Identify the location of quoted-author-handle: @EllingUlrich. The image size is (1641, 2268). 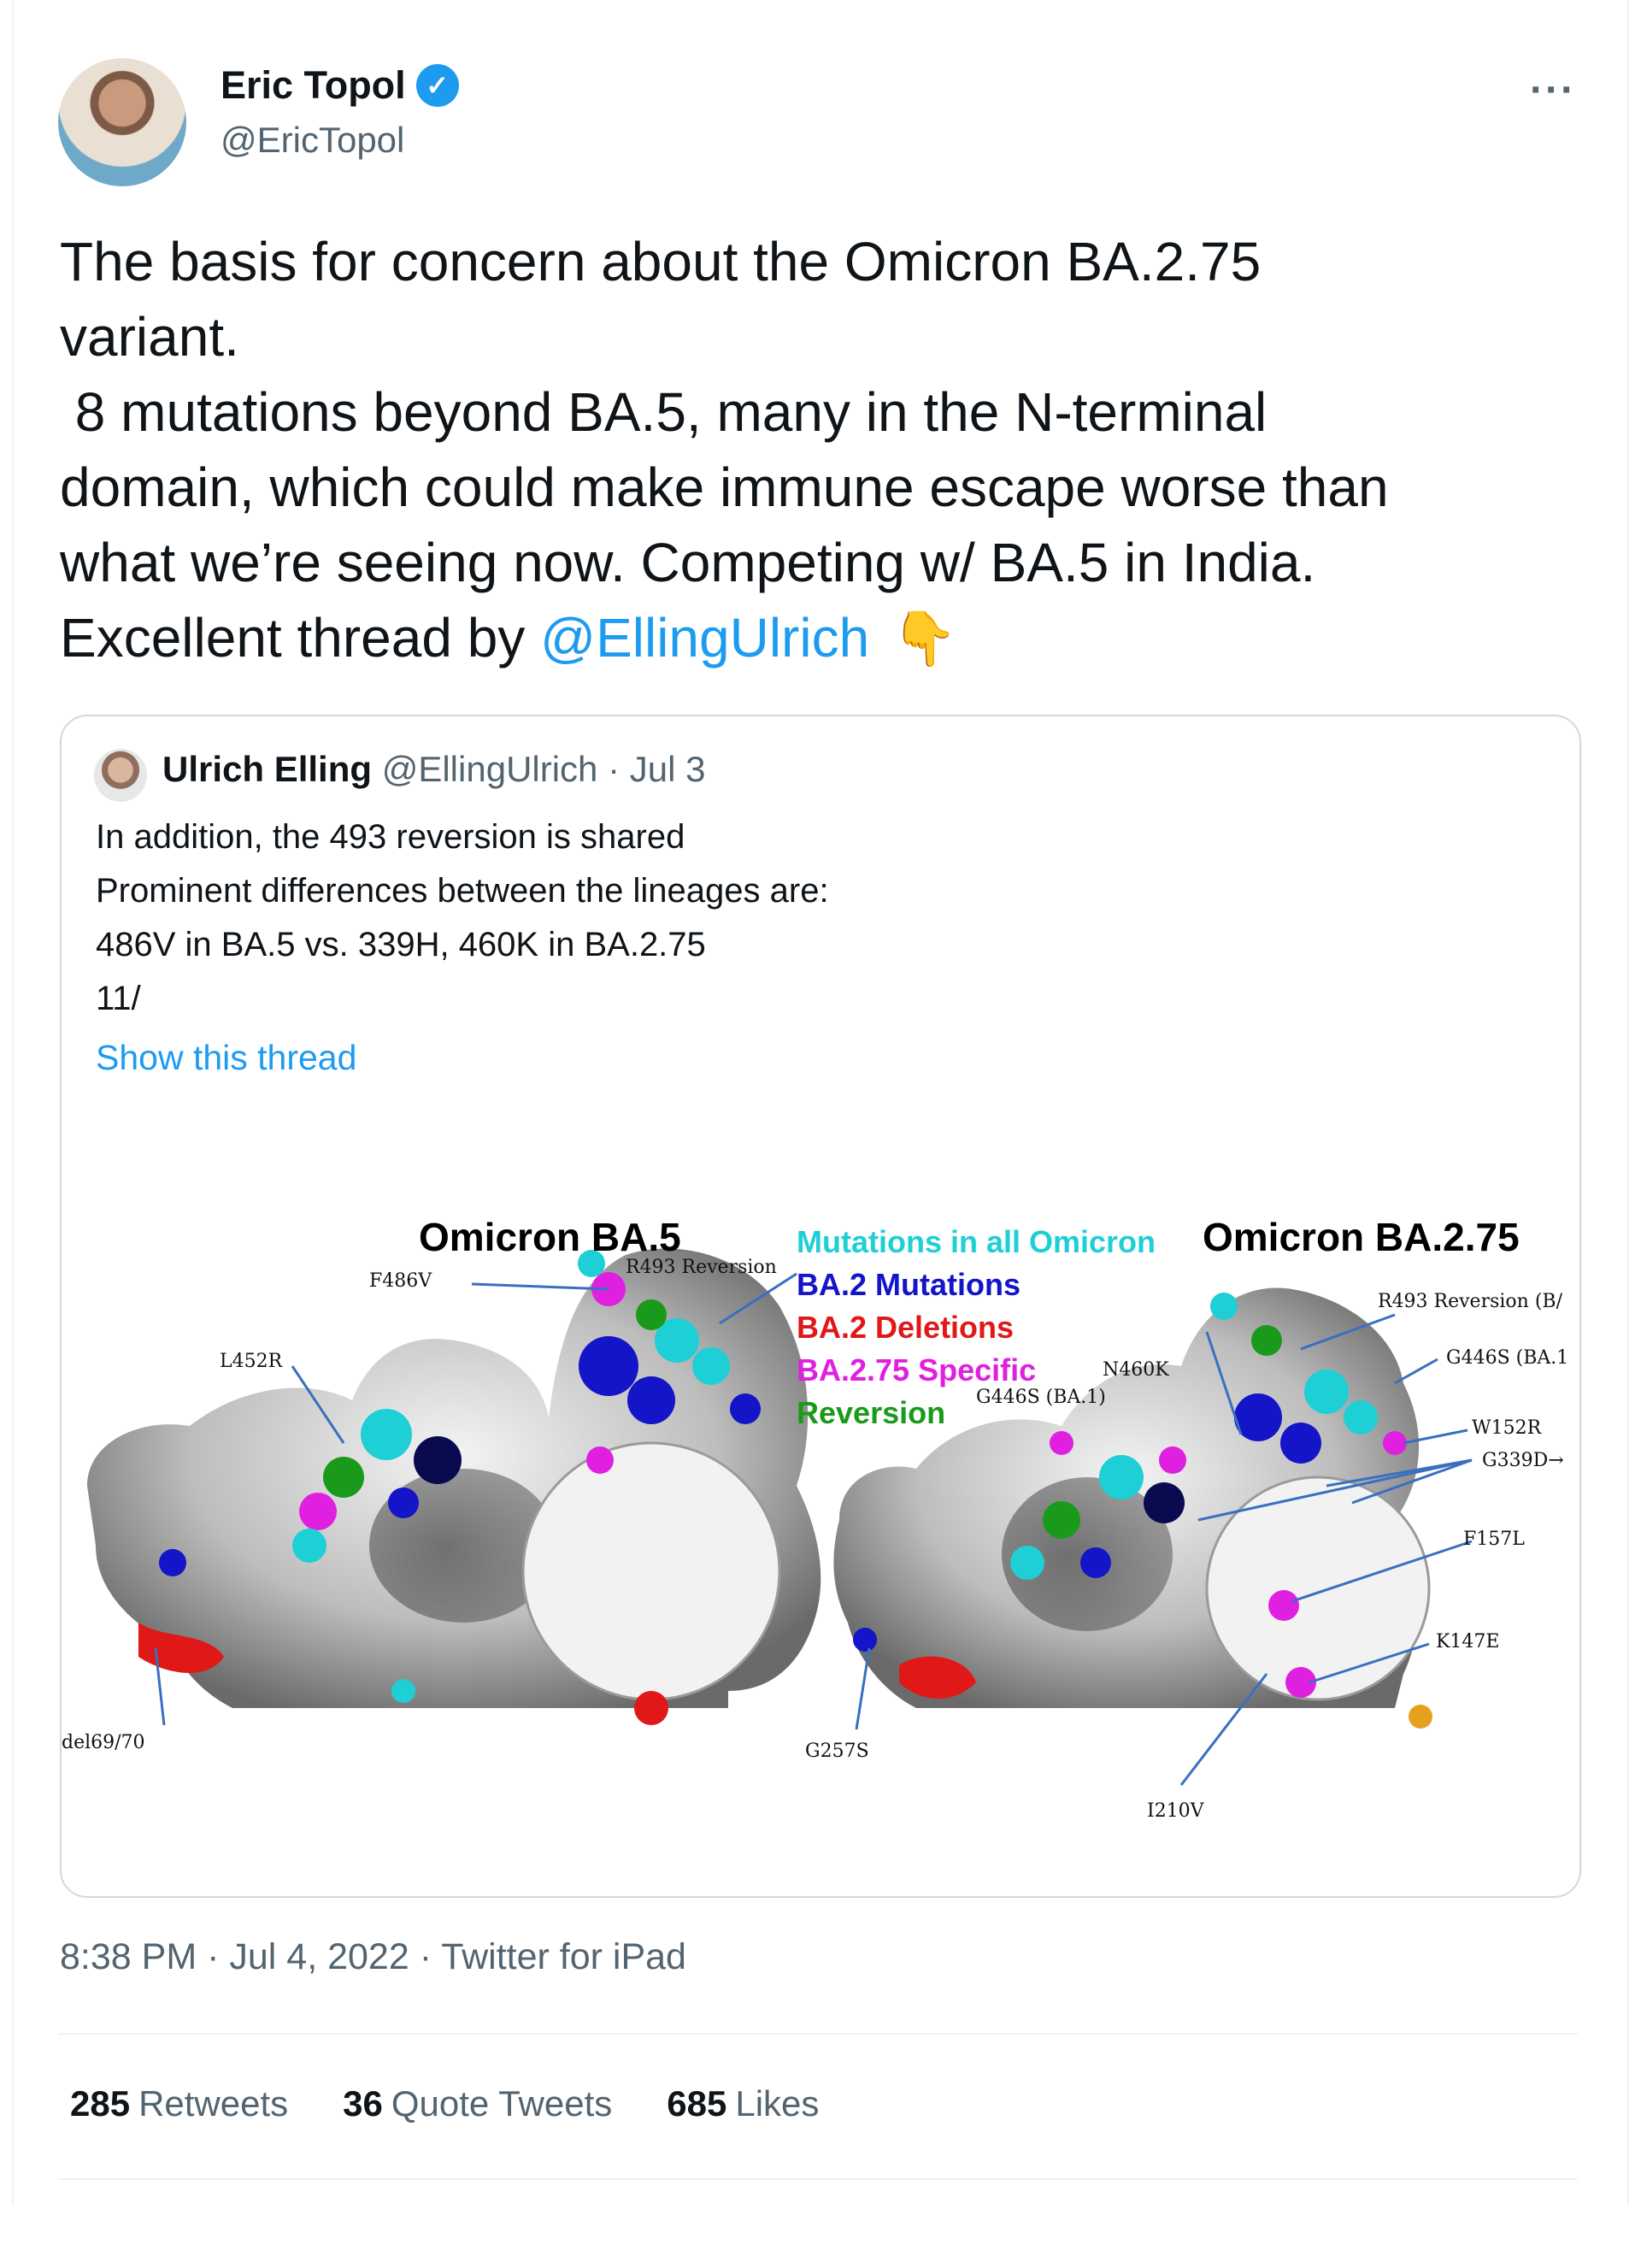
(490, 769).